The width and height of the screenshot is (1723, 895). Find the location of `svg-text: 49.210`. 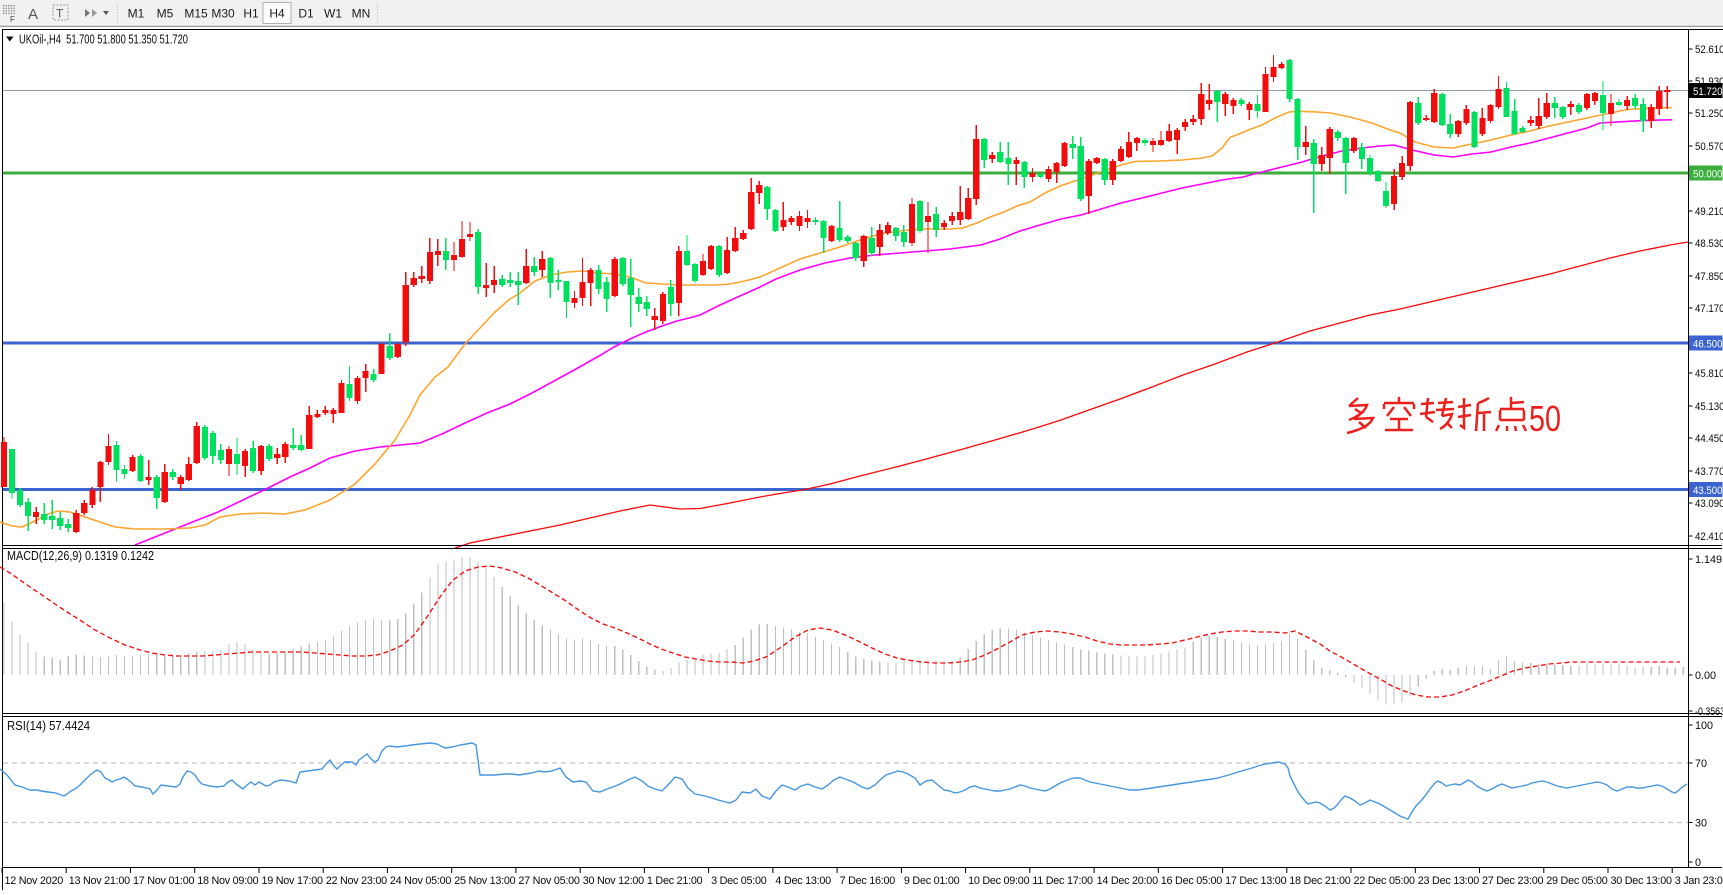

svg-text: 49.210 is located at coordinates (1709, 212).